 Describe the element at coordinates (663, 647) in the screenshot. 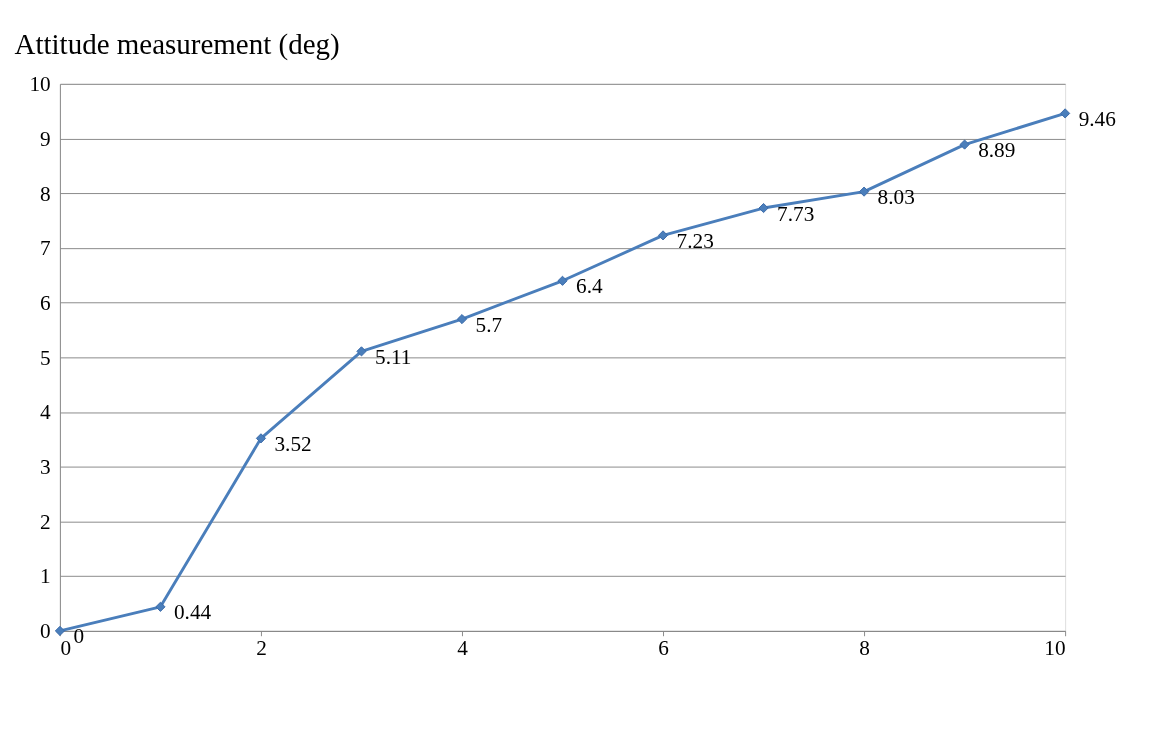

I see `x-tick-label: 6` at that location.